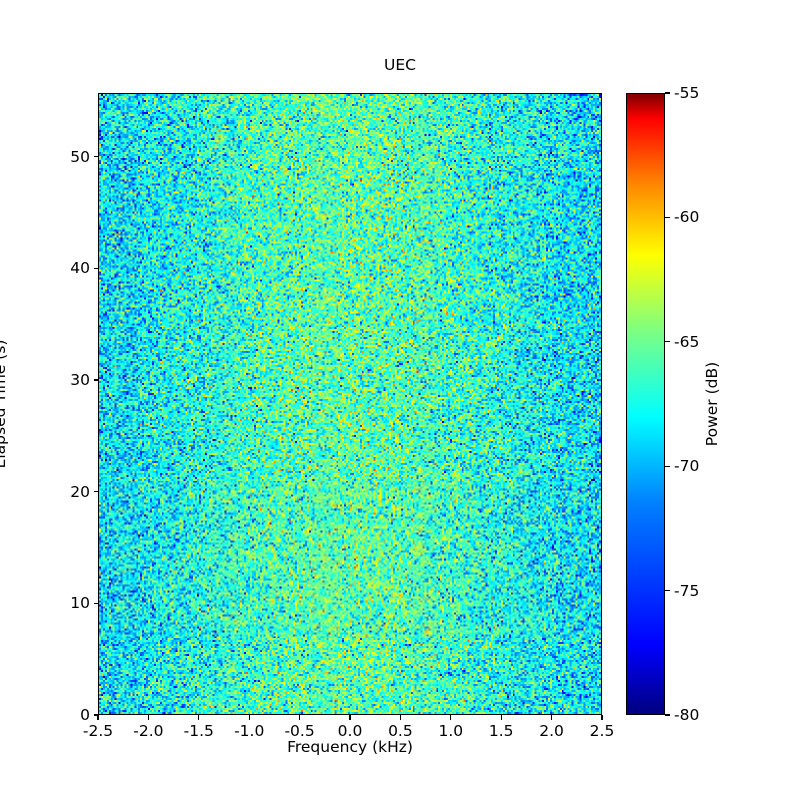 The image size is (800, 800). Describe the element at coordinates (80, 268) in the screenshot. I see `y-axis-tick-label: 40` at that location.